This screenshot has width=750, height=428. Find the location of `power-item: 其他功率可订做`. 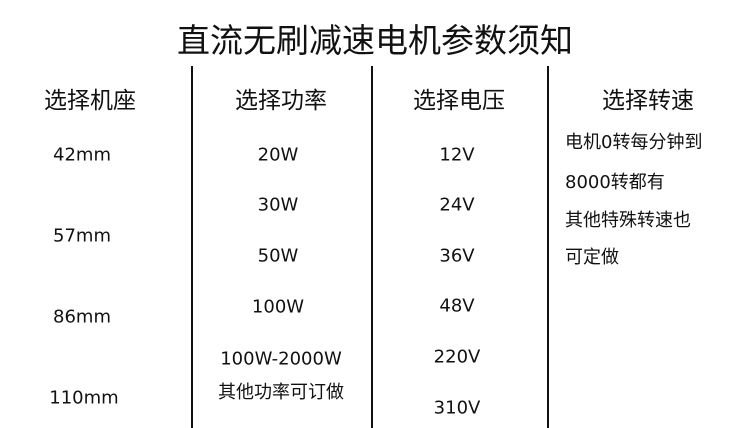

power-item: 其他功率可订做 is located at coordinates (281, 392).